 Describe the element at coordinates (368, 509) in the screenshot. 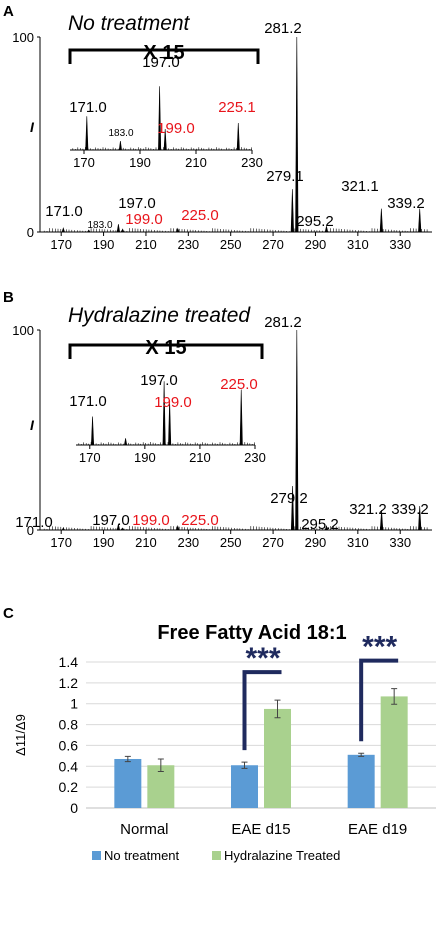

I see `peak-label: 321.2` at that location.